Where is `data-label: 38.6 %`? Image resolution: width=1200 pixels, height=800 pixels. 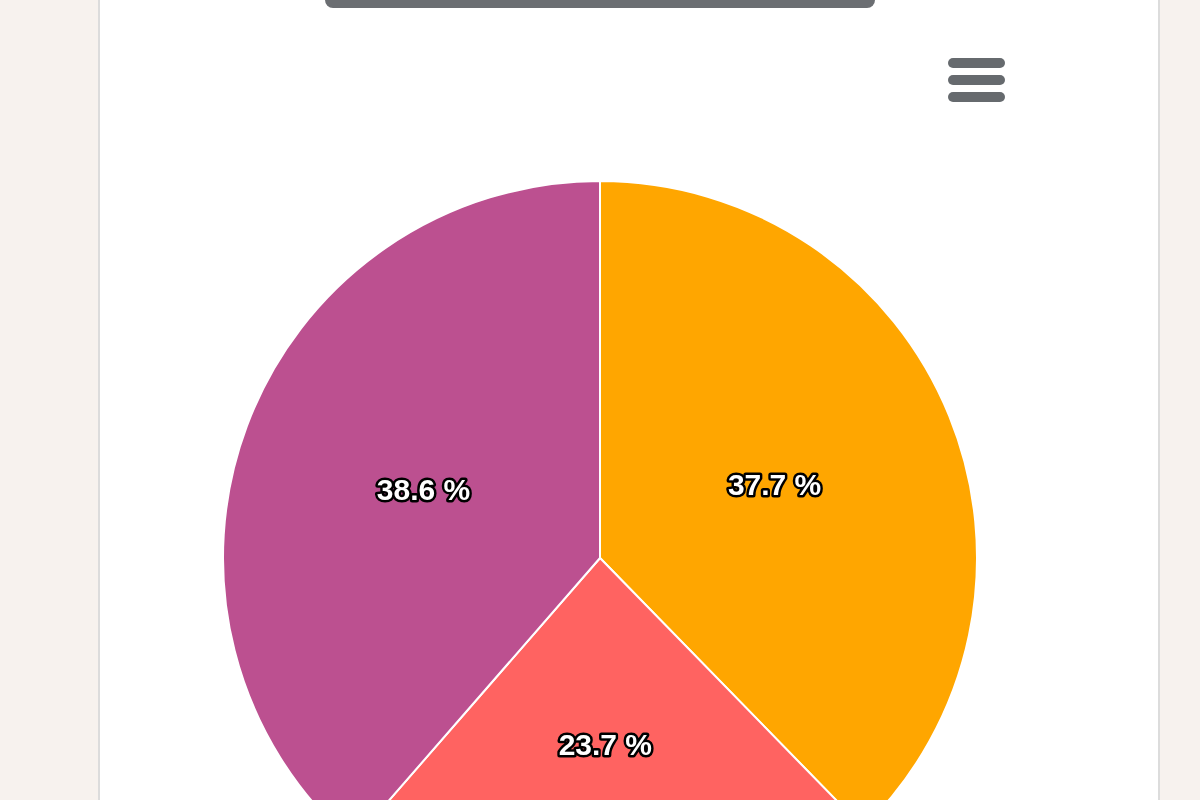 data-label: 38.6 % is located at coordinates (423, 490).